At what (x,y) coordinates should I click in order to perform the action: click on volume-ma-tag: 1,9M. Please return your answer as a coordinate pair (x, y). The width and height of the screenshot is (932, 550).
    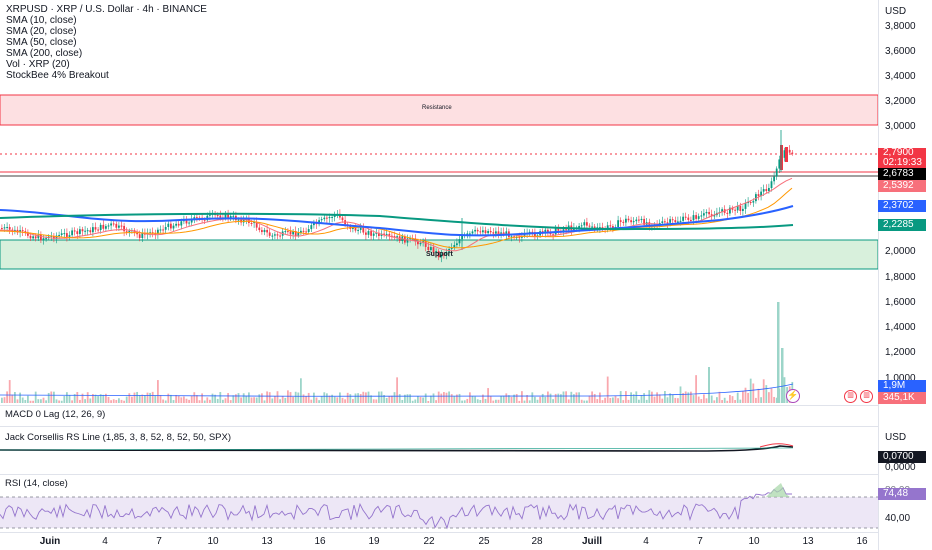
    Looking at the image, I should click on (902, 386).